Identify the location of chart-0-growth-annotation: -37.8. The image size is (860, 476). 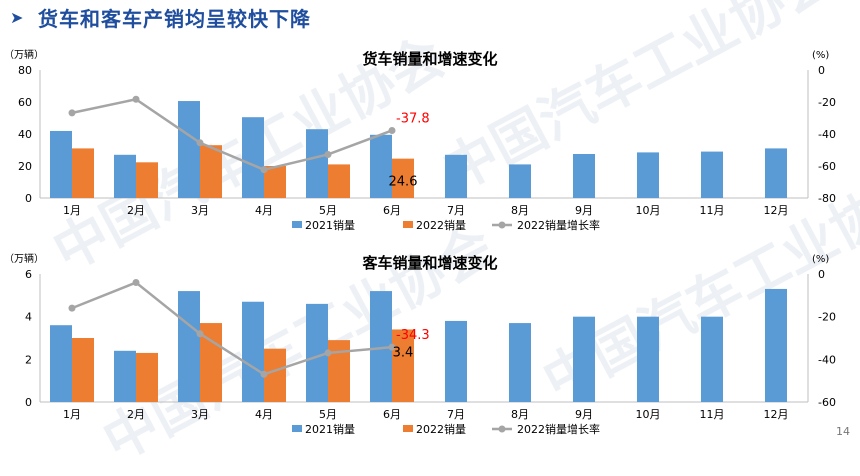
(413, 118).